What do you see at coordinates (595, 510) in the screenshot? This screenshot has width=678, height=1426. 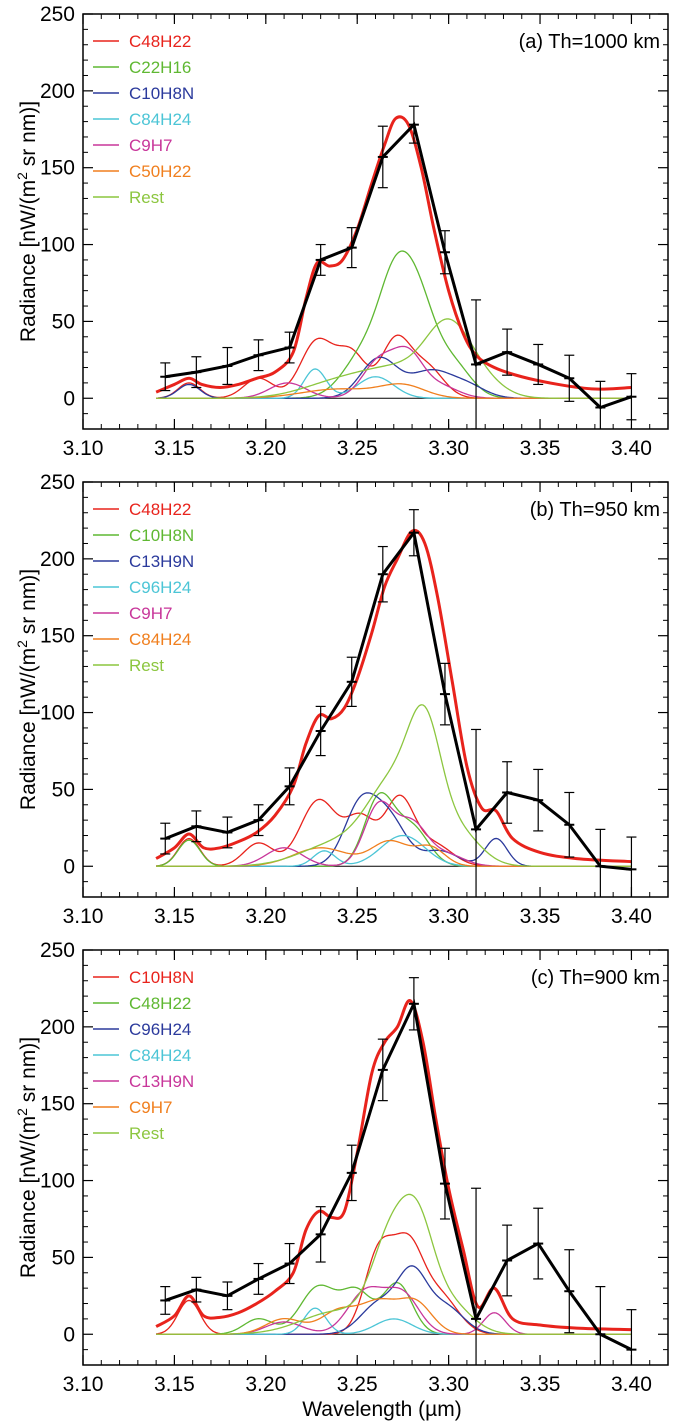 I see `panel-title: (b) Th=950 km` at bounding box center [595, 510].